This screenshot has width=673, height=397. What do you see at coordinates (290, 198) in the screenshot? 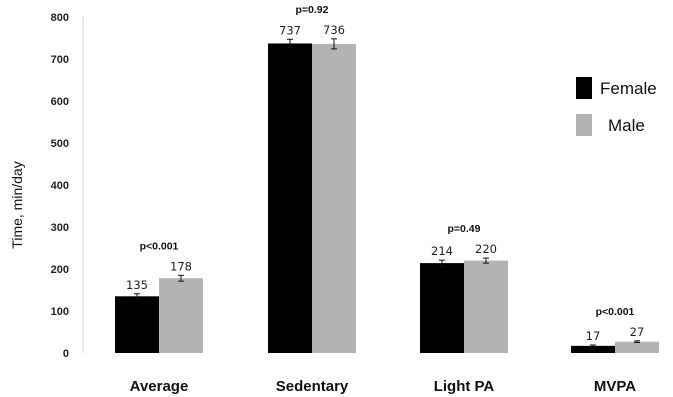
I see `bar-female-sedentary` at bounding box center [290, 198].